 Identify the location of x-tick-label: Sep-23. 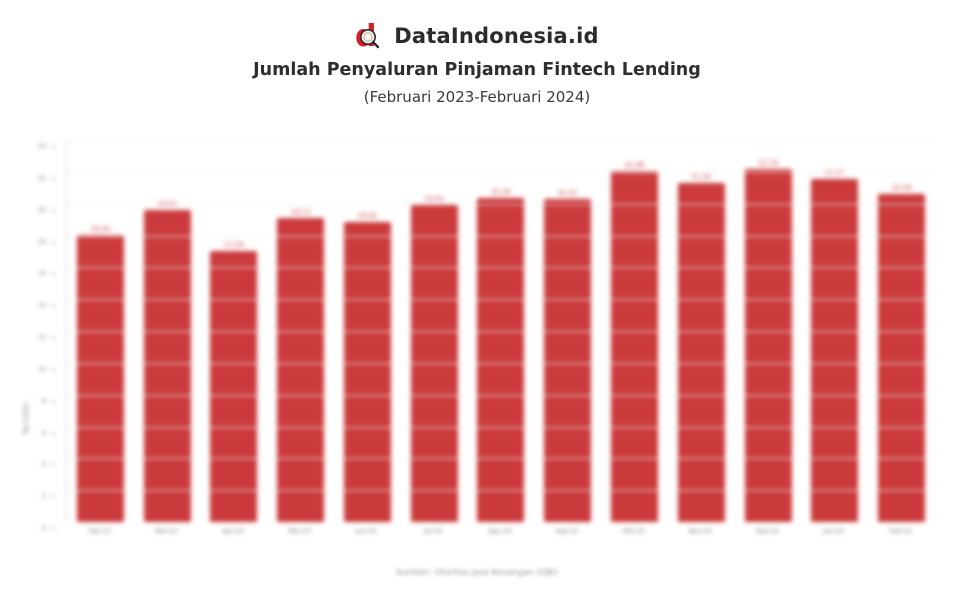
(567, 531).